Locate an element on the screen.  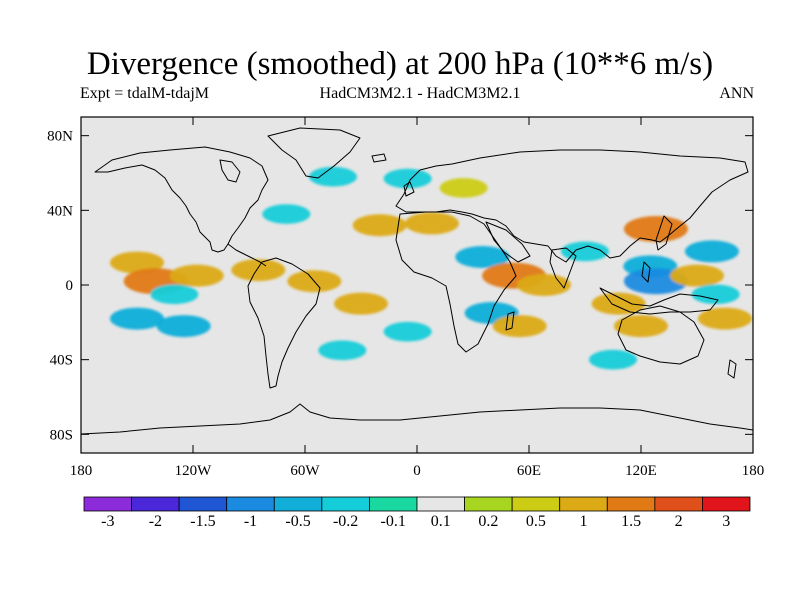
coast-india is located at coordinates (563, 268).